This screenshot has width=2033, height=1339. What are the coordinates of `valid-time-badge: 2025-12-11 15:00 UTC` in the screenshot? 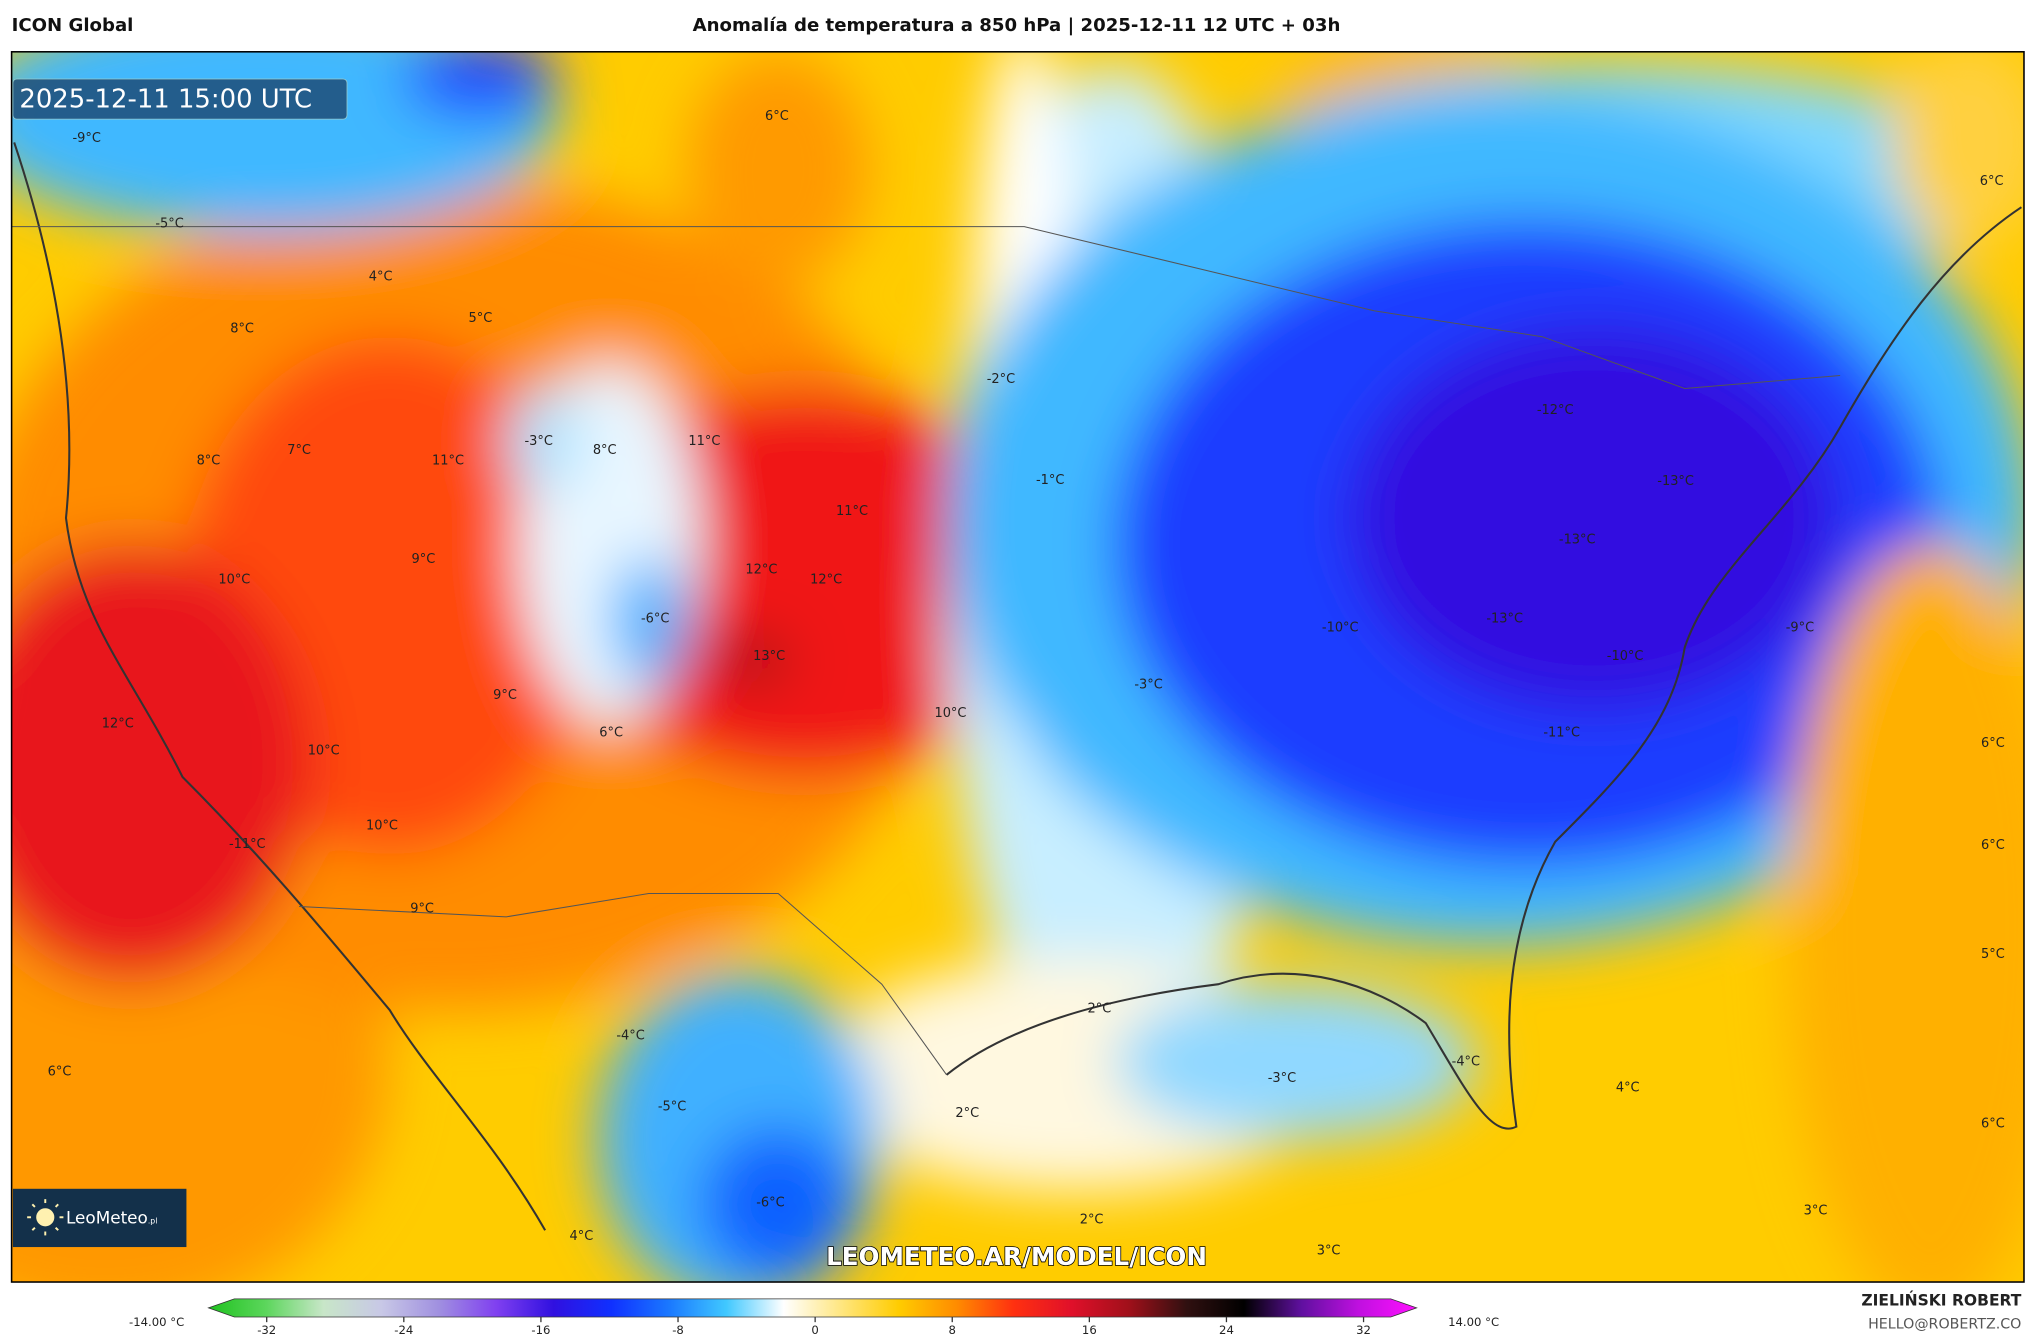 It's located at (180, 99).